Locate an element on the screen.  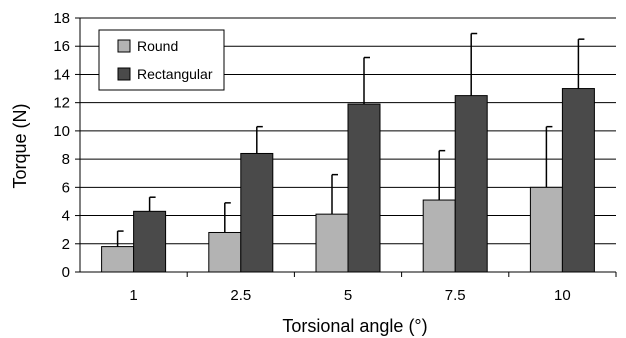
legend-swatch-rectangular is located at coordinates (124, 74).